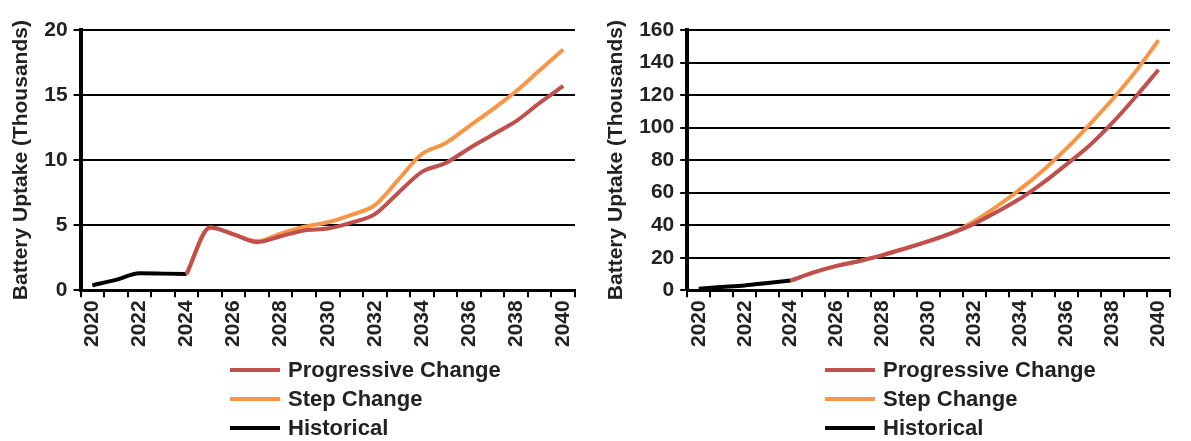  Describe the element at coordinates (56, 93) in the screenshot. I see `y-tick-label: 15` at that location.